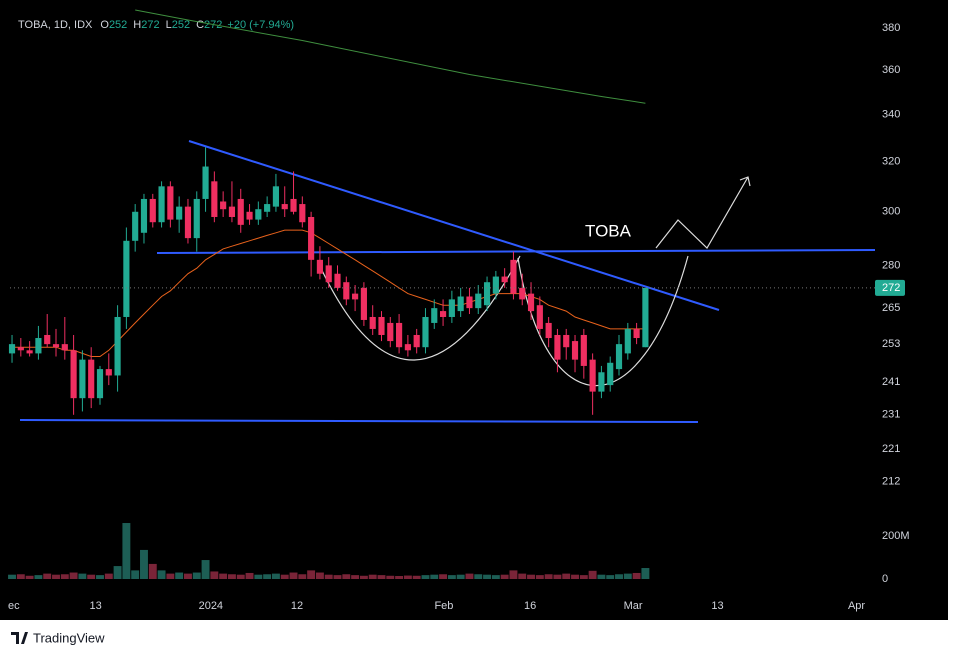  What do you see at coordinates (633, 606) in the screenshot?
I see `x-tick-label: Mar` at bounding box center [633, 606].